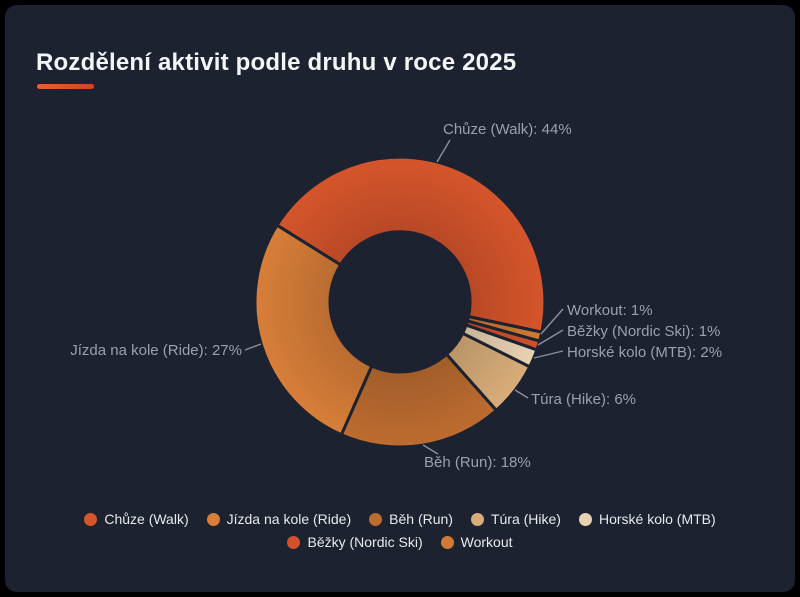 Image resolution: width=800 pixels, height=597 pixels. What do you see at coordinates (584, 399) in the screenshot?
I see `slice-callout-tura-hike: Túra (Hike): 6%` at bounding box center [584, 399].